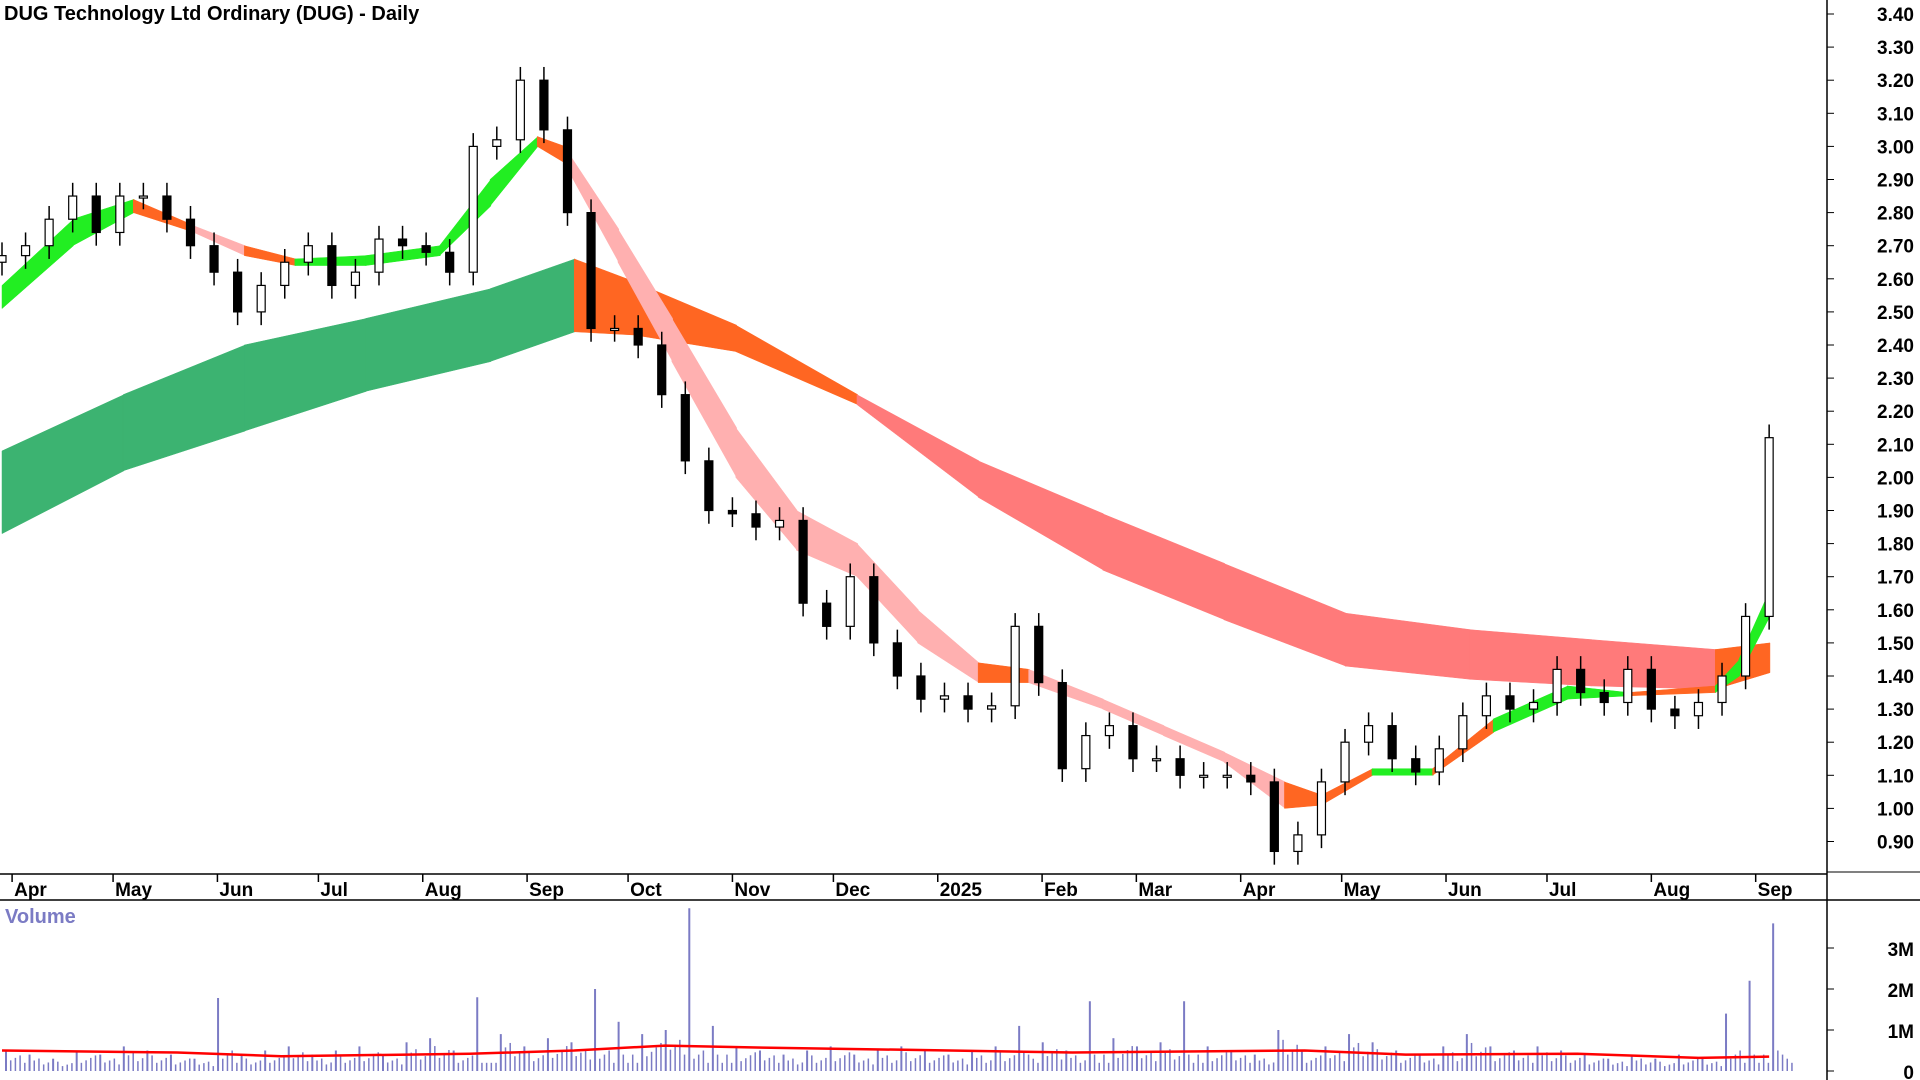 The height and width of the screenshot is (1080, 1920). I want to click on month-tick-label: Feb, so click(1061, 890).